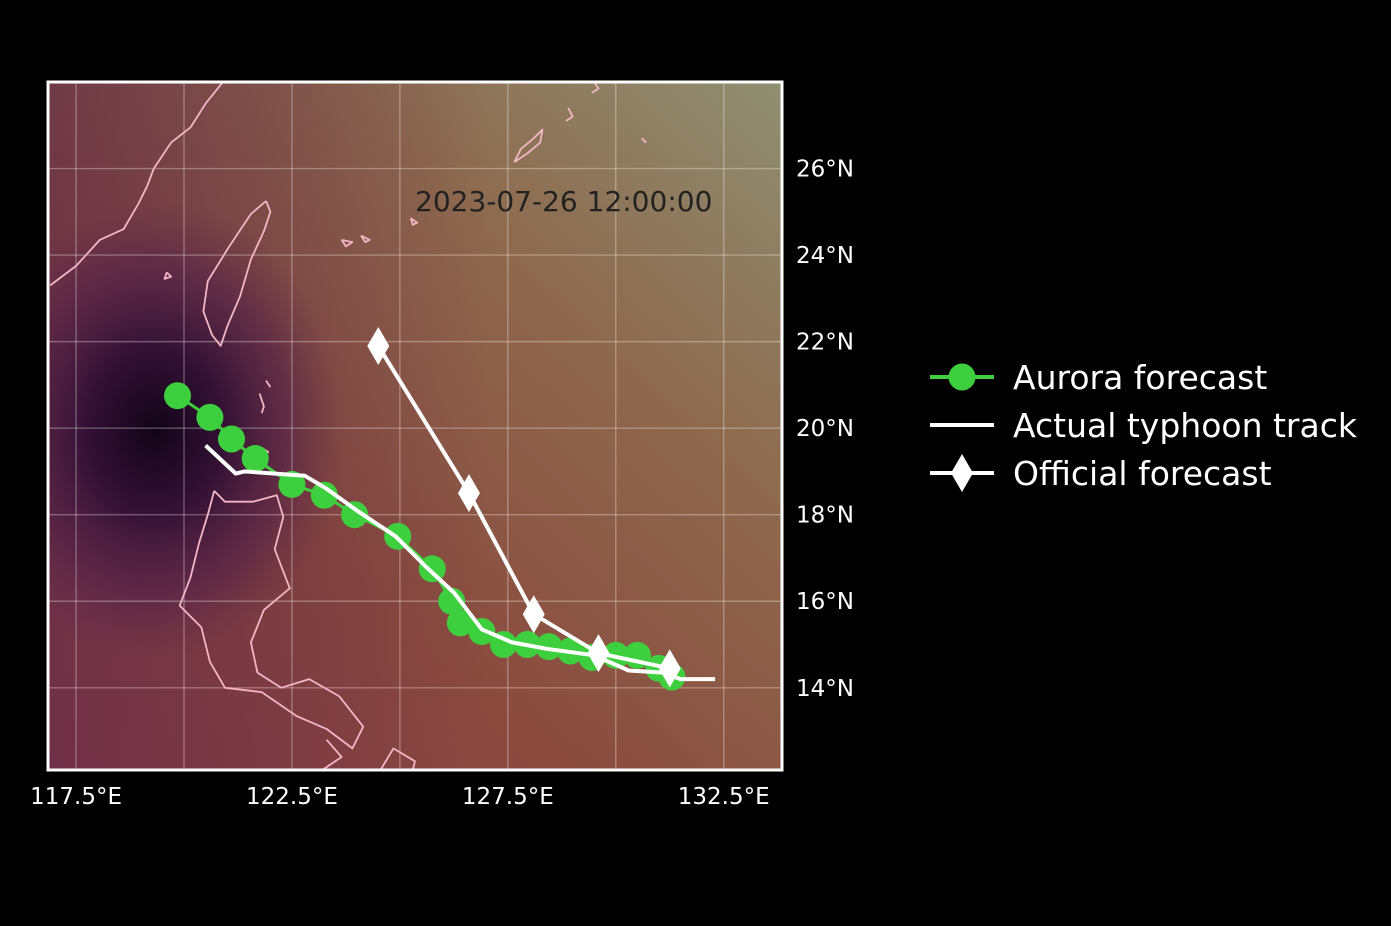 This screenshot has width=1391, height=926. What do you see at coordinates (1142, 473) in the screenshot?
I see `legend-label: Official forecast` at bounding box center [1142, 473].